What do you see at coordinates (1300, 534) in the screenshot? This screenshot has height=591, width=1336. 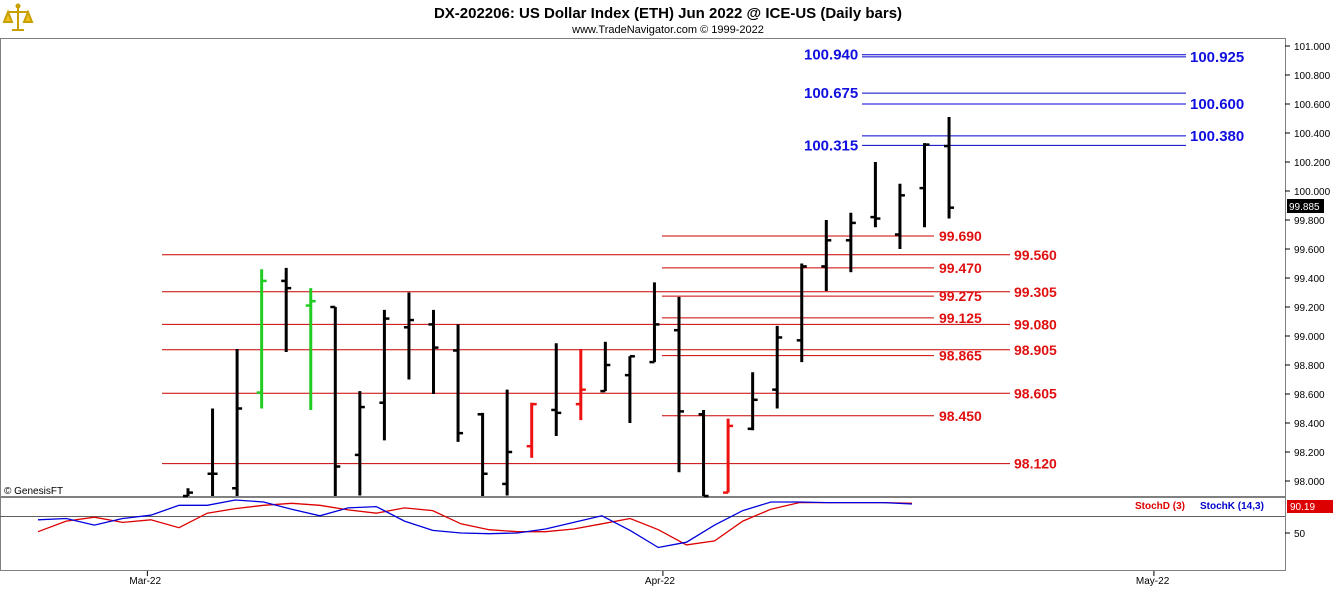 I see `stoch-tick-label: 50` at bounding box center [1300, 534].